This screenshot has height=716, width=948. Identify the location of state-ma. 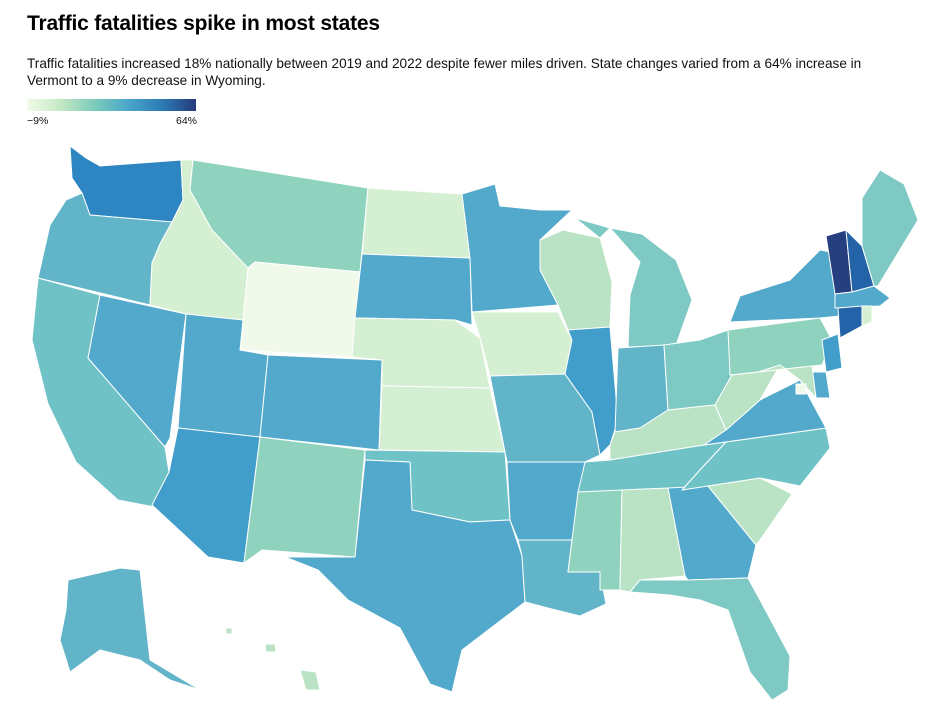
(862, 297).